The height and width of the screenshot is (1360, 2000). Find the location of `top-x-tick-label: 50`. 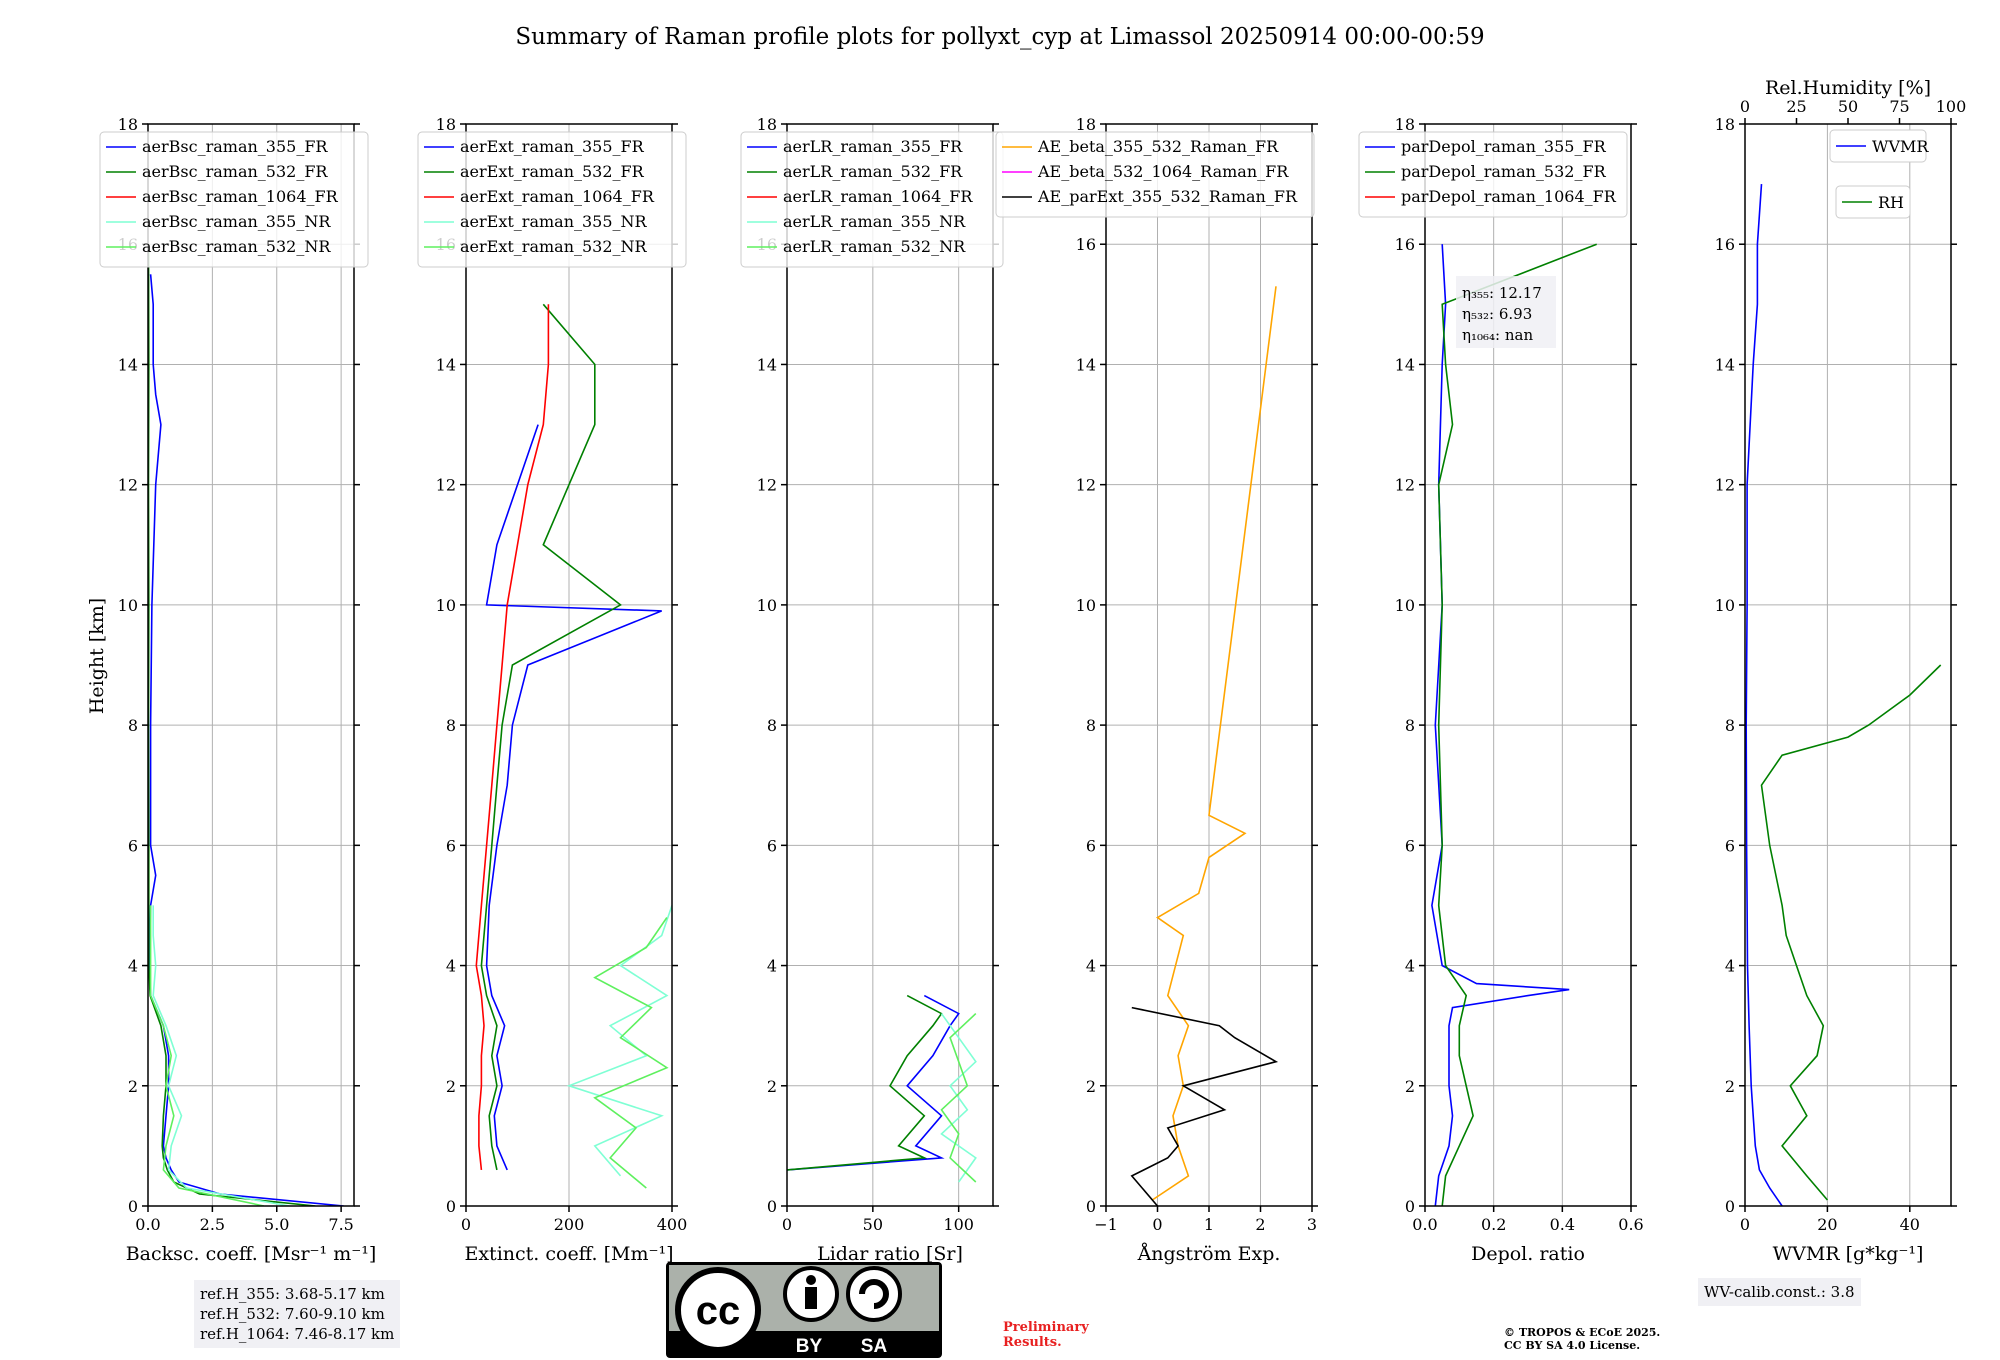

top-x-tick-label: 50 is located at coordinates (1848, 106).